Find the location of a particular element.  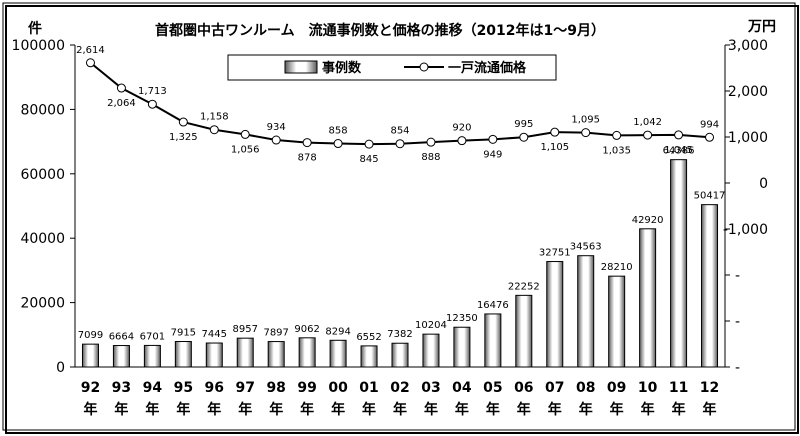

x-tick-label: 07 is located at coordinates (554, 388).